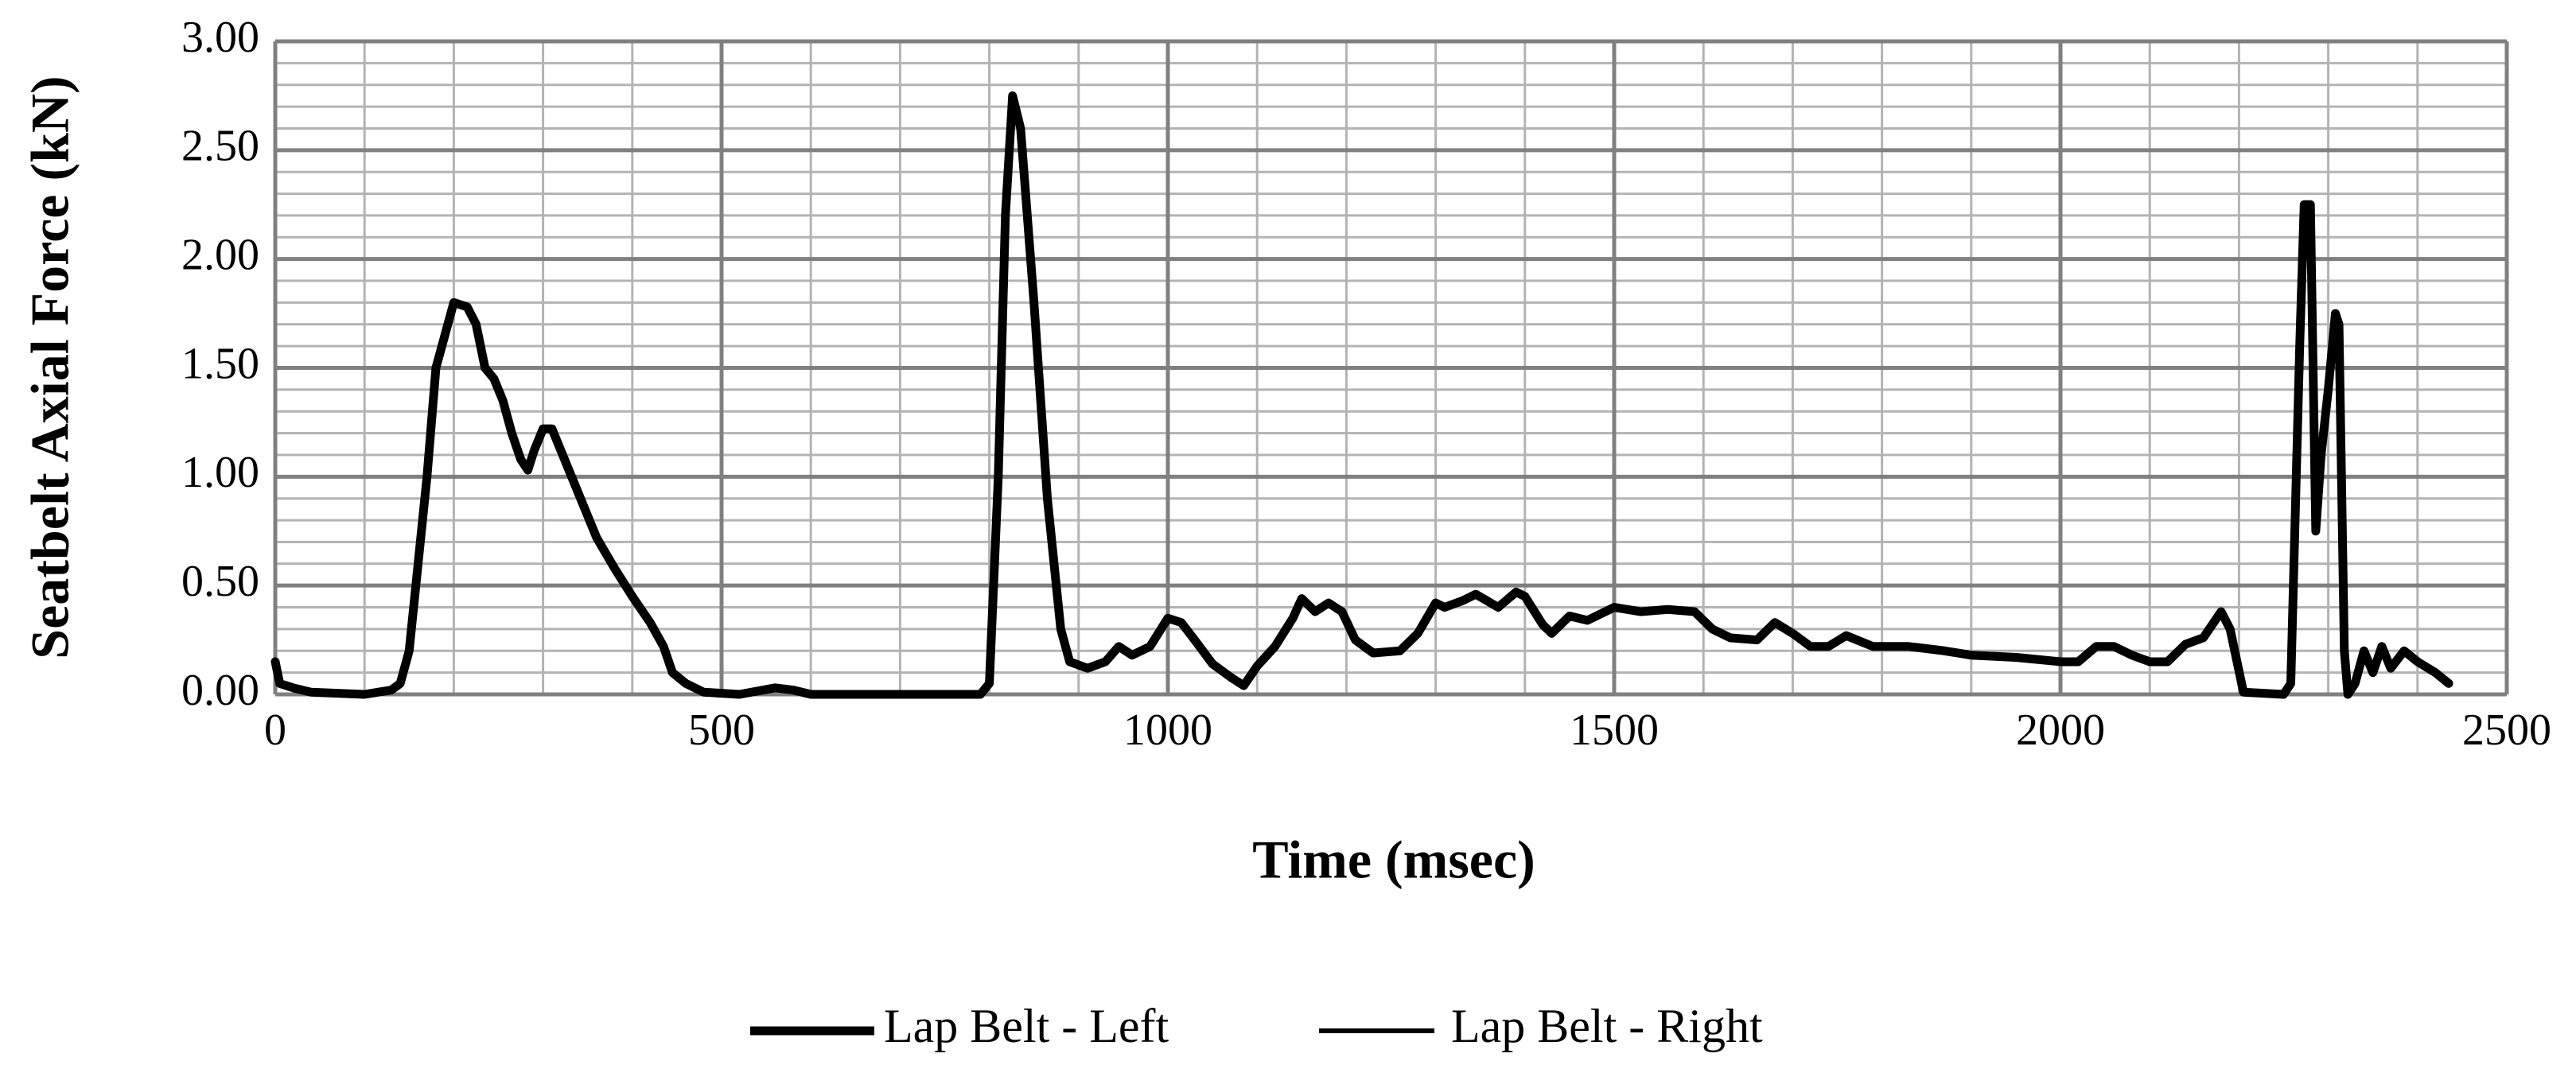 The image size is (2576, 1069). Describe the element at coordinates (722, 730) in the screenshot. I see `x-tick-label: 500` at that location.